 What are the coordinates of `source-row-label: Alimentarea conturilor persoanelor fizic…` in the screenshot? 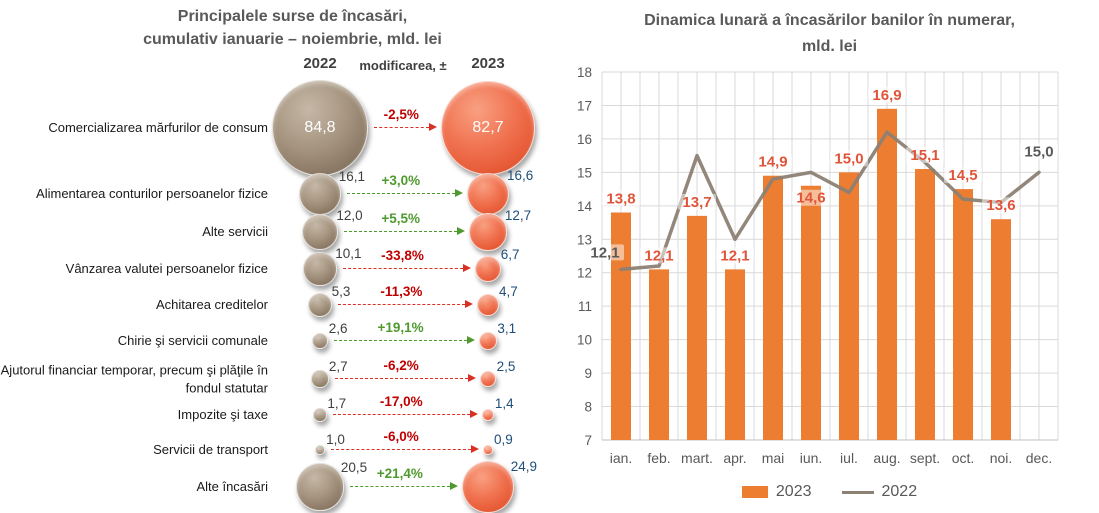 It's located at (152, 194).